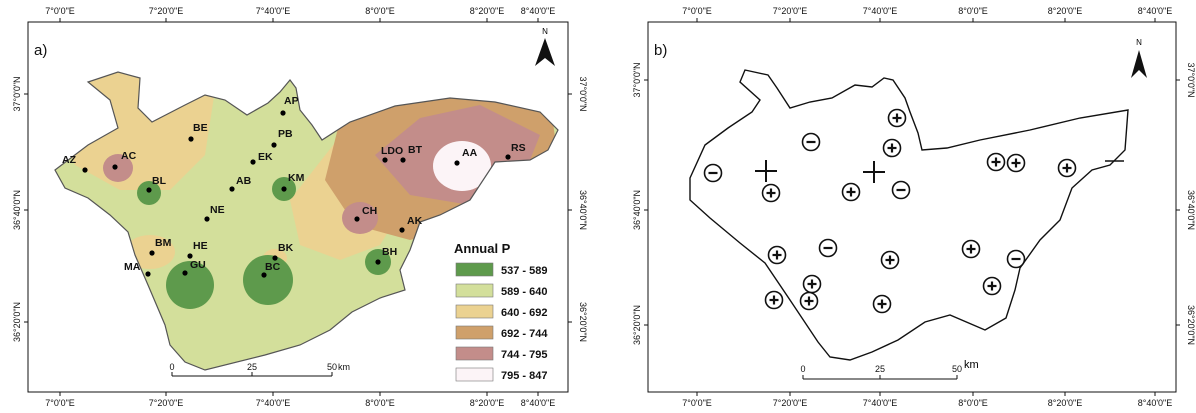 The image size is (1196, 413). What do you see at coordinates (660, 50) in the screenshot?
I see `panel-b-label: b)` at bounding box center [660, 50].